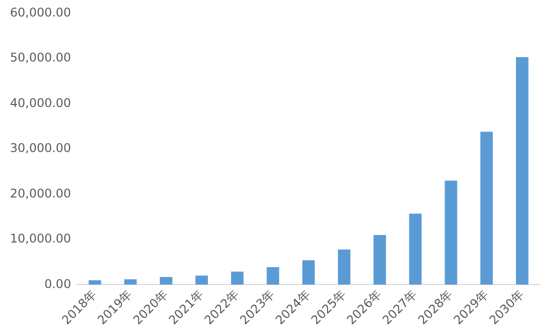  What do you see at coordinates (58, 283) in the screenshot?
I see `y-tick-label: 0.00` at bounding box center [58, 283].